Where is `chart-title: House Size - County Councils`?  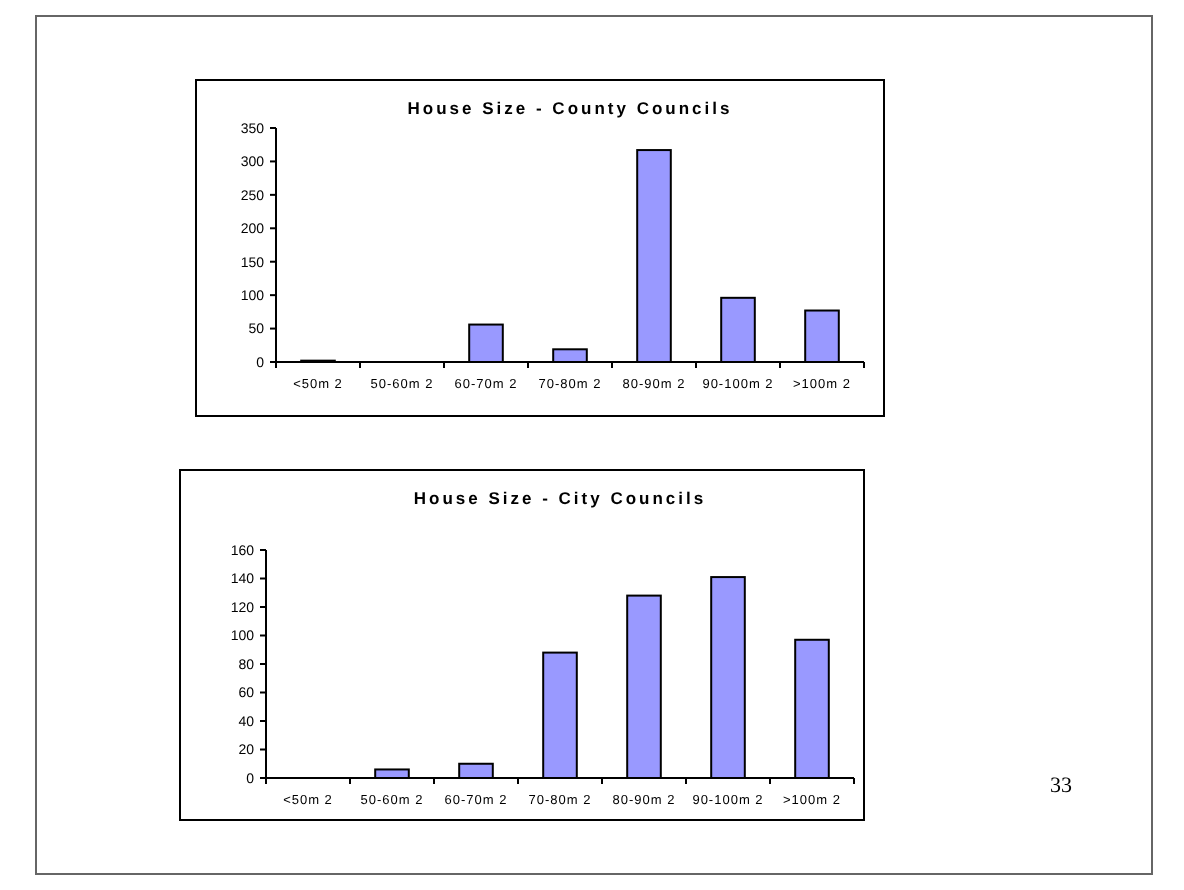 chart-title: House Size - County Councils is located at coordinates (570, 108).